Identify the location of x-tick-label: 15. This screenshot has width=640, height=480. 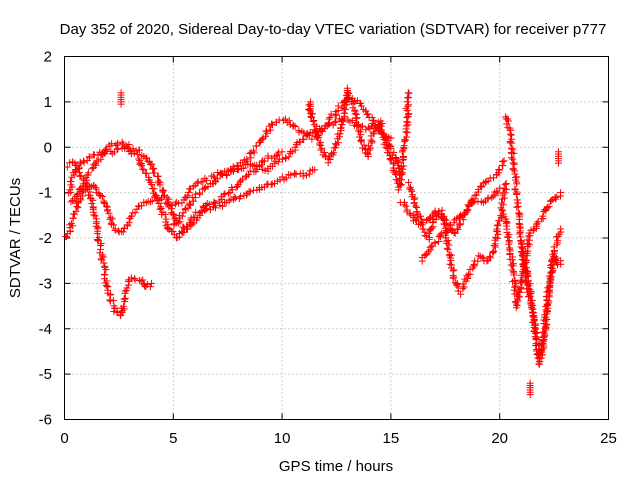
(391, 438).